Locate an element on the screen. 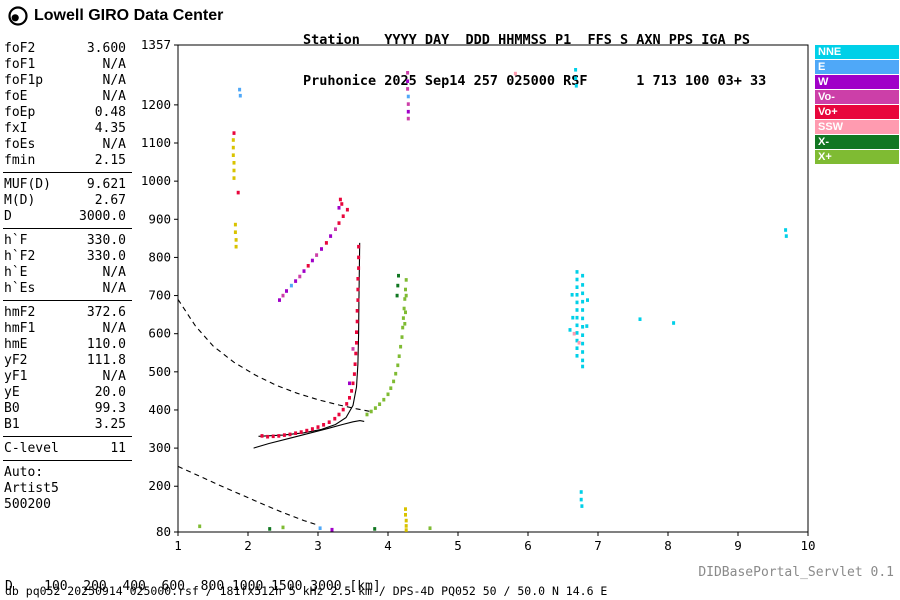 The height and width of the screenshot is (600, 900). param-label: B0 is located at coordinates (12, 408).